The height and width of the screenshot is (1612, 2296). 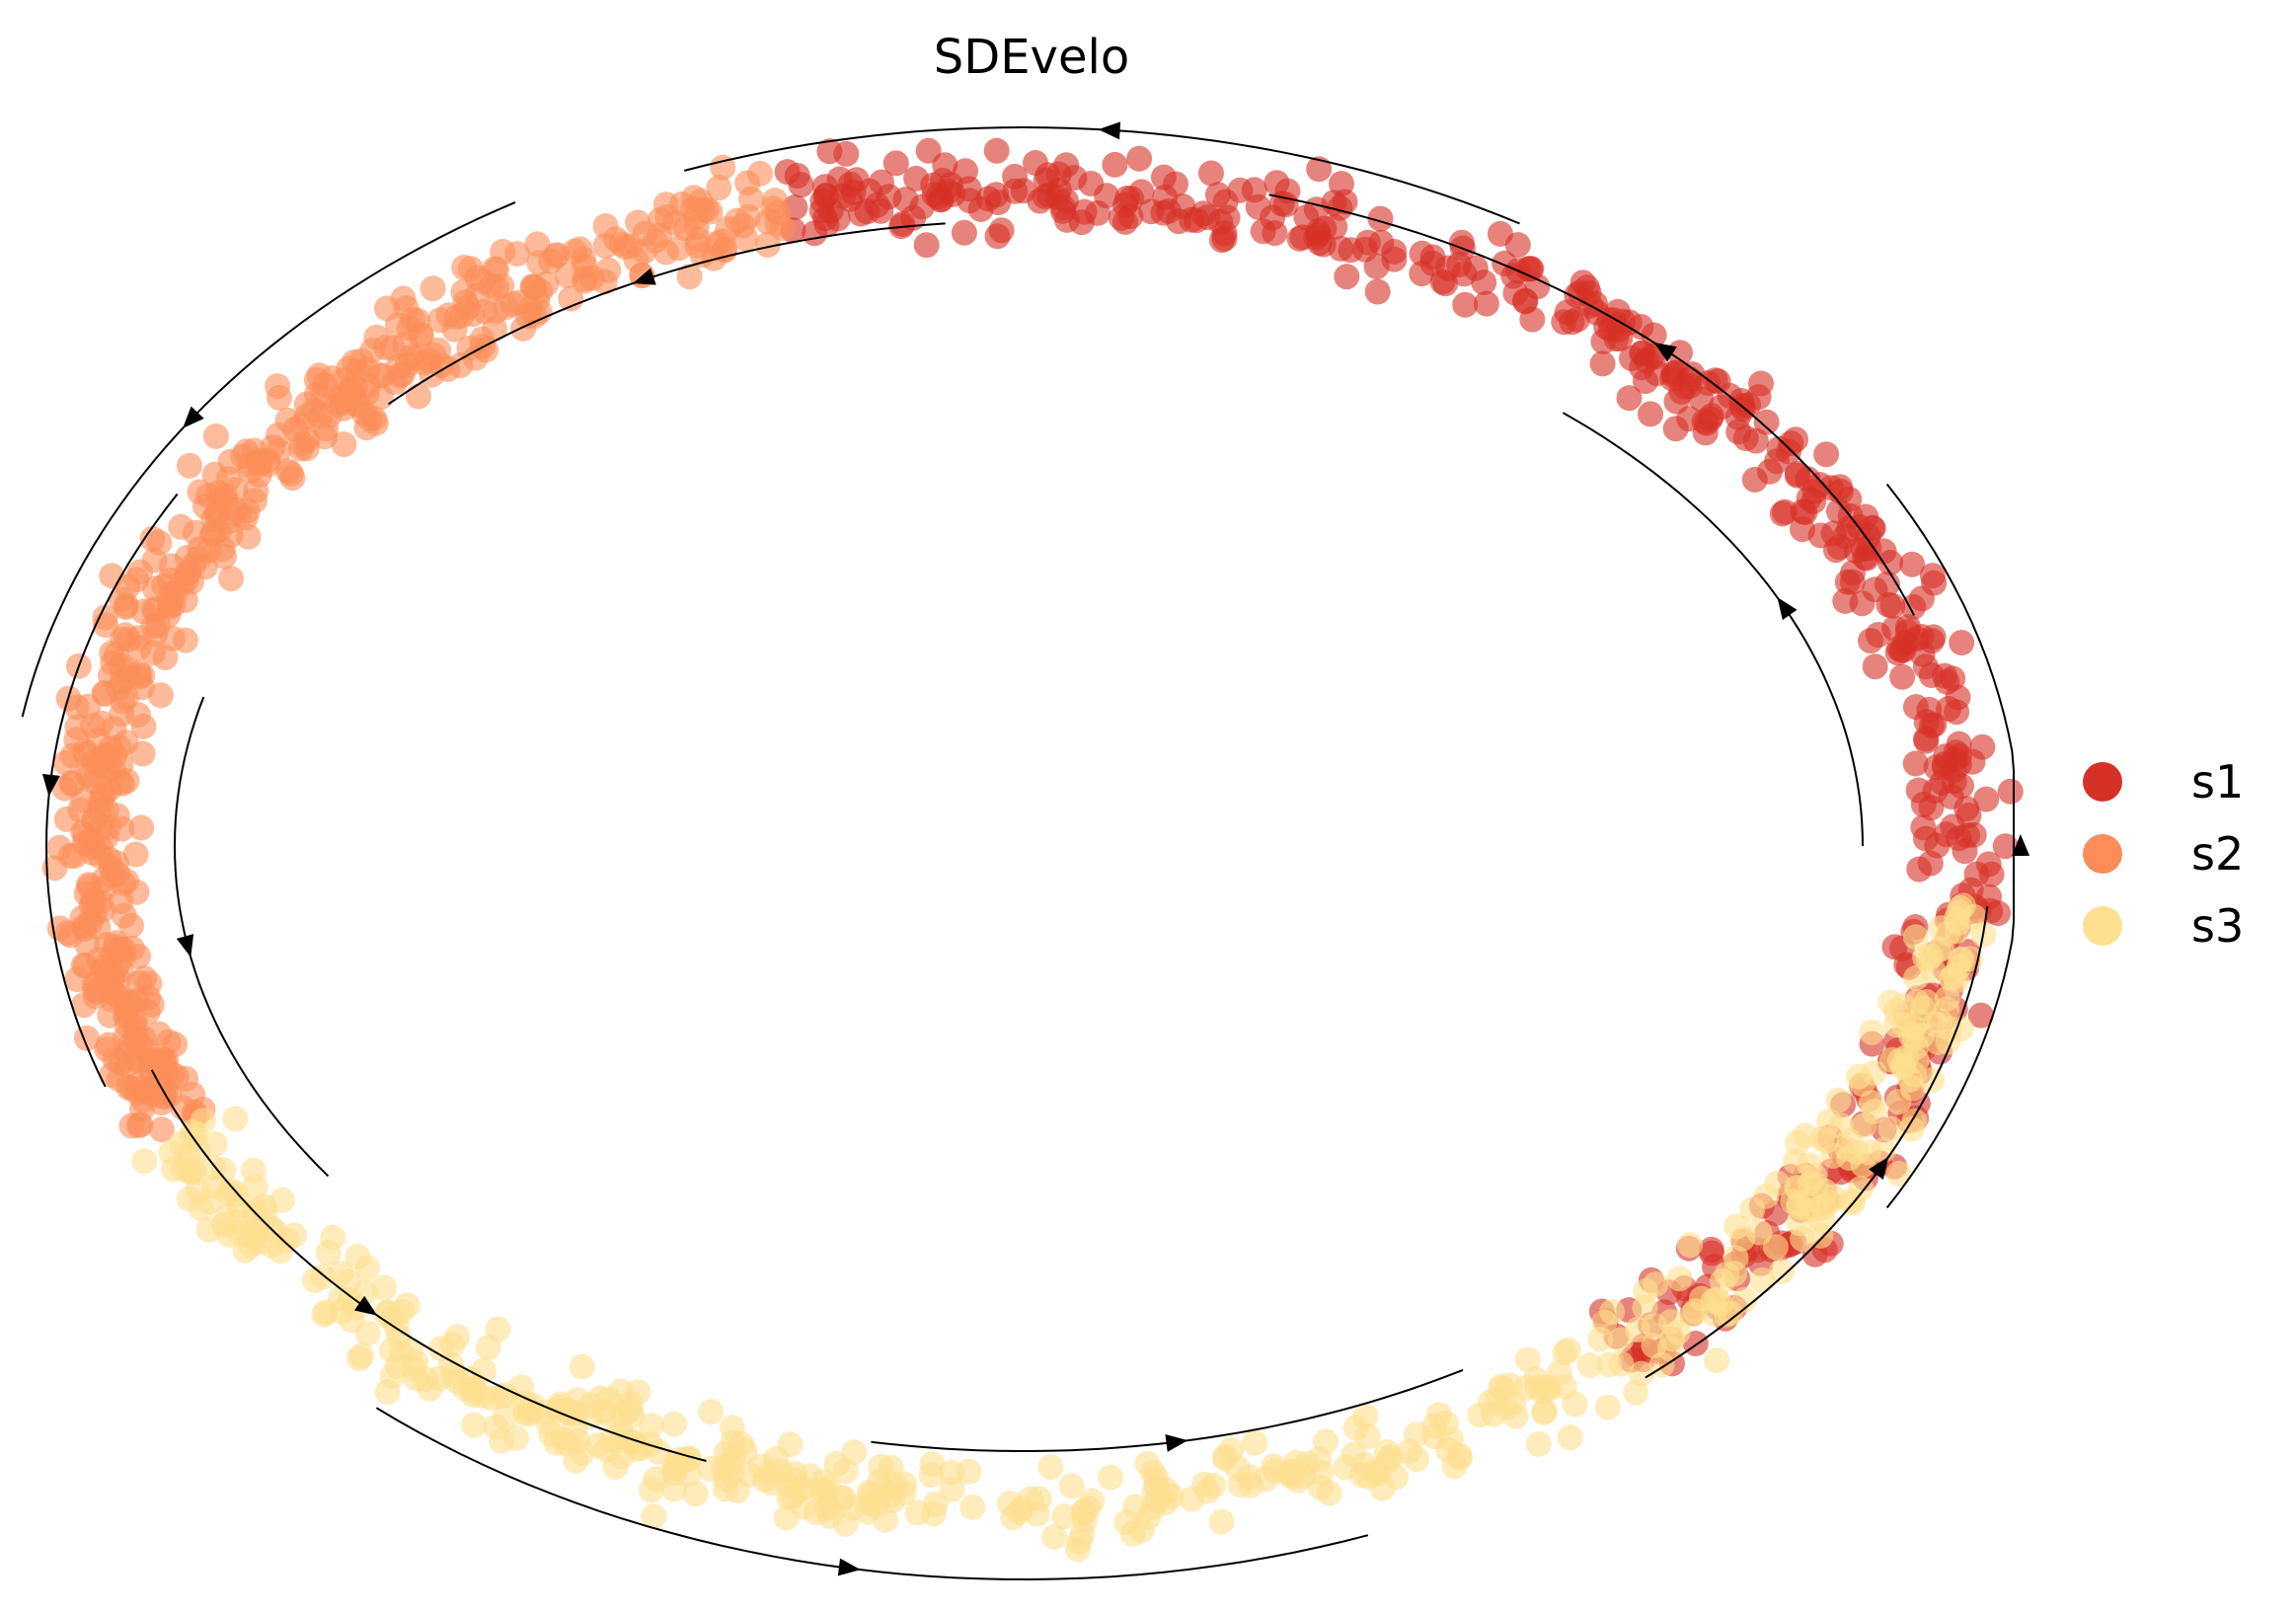 I want to click on legend-item-s3: s3, so click(x=2163, y=925).